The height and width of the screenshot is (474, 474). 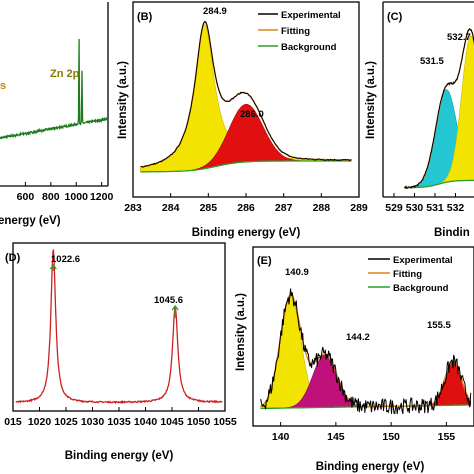 I want to click on panel-e-label: (E), so click(x=264, y=261).